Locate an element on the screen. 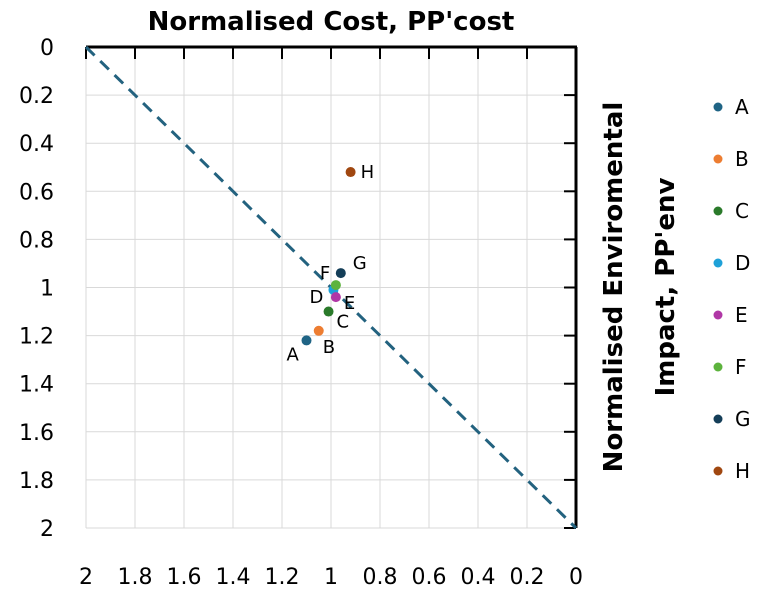  x-tick-labels: 2 1.8 1.6 1.4 1.2 1 0.8 0.6 0.4 0.2 0 is located at coordinates (331, 577).